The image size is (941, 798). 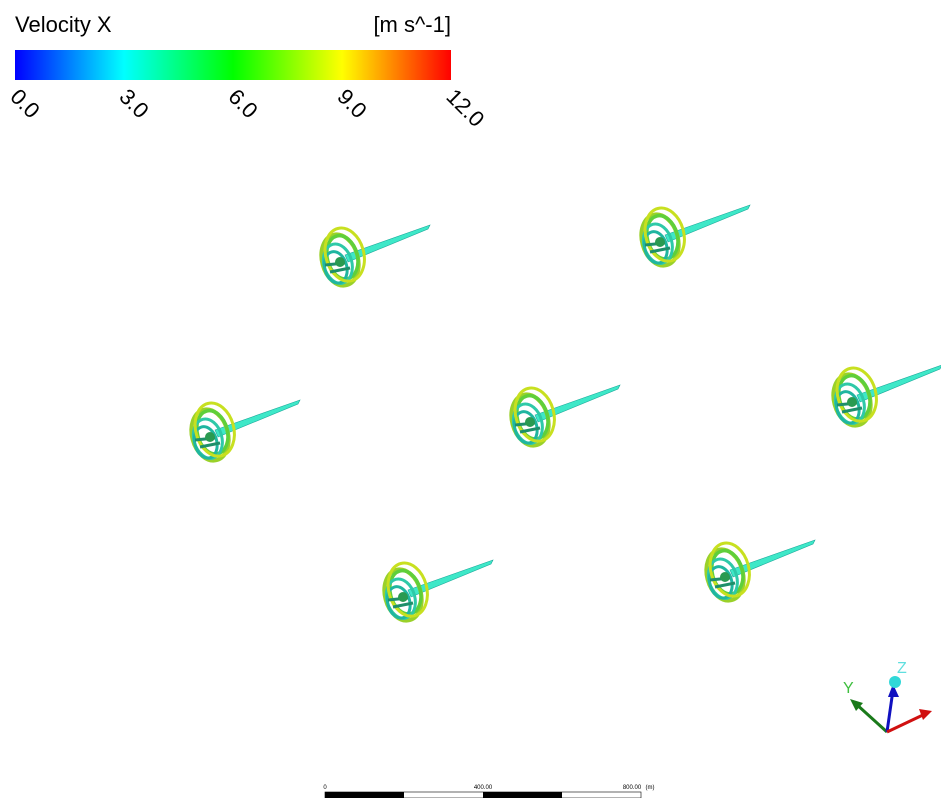 What do you see at coordinates (902, 668) in the screenshot?
I see `axis-label: Z` at bounding box center [902, 668].